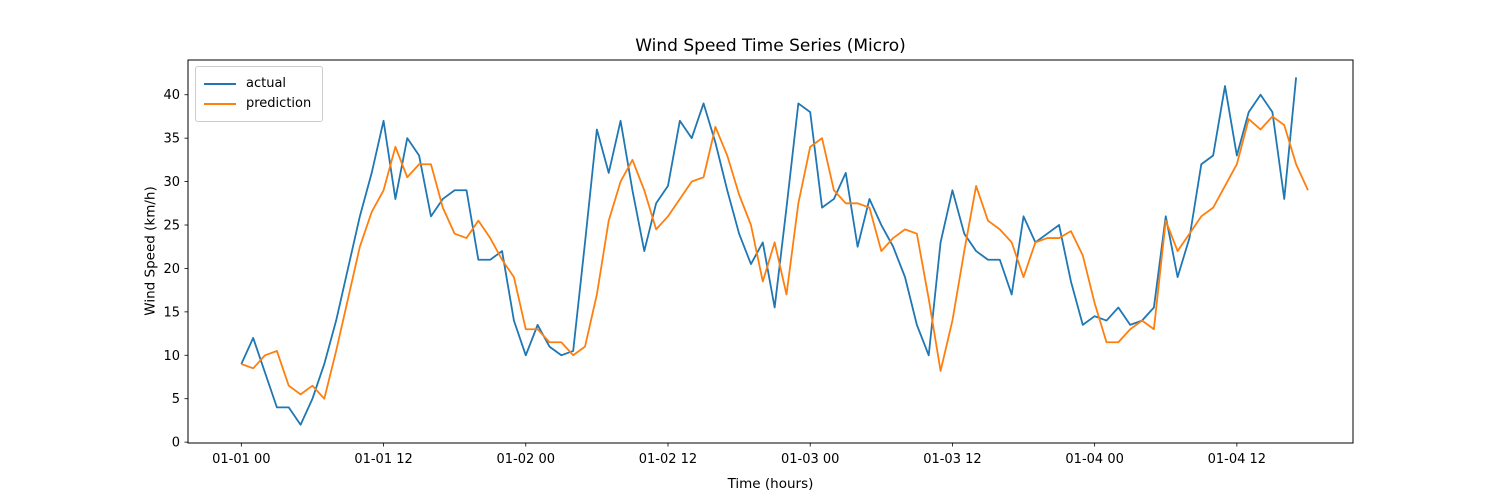 Image resolution: width=1500 pixels, height=500 pixels. What do you see at coordinates (668, 459) in the screenshot?
I see `x-tick-label: 01-02 12` at bounding box center [668, 459].